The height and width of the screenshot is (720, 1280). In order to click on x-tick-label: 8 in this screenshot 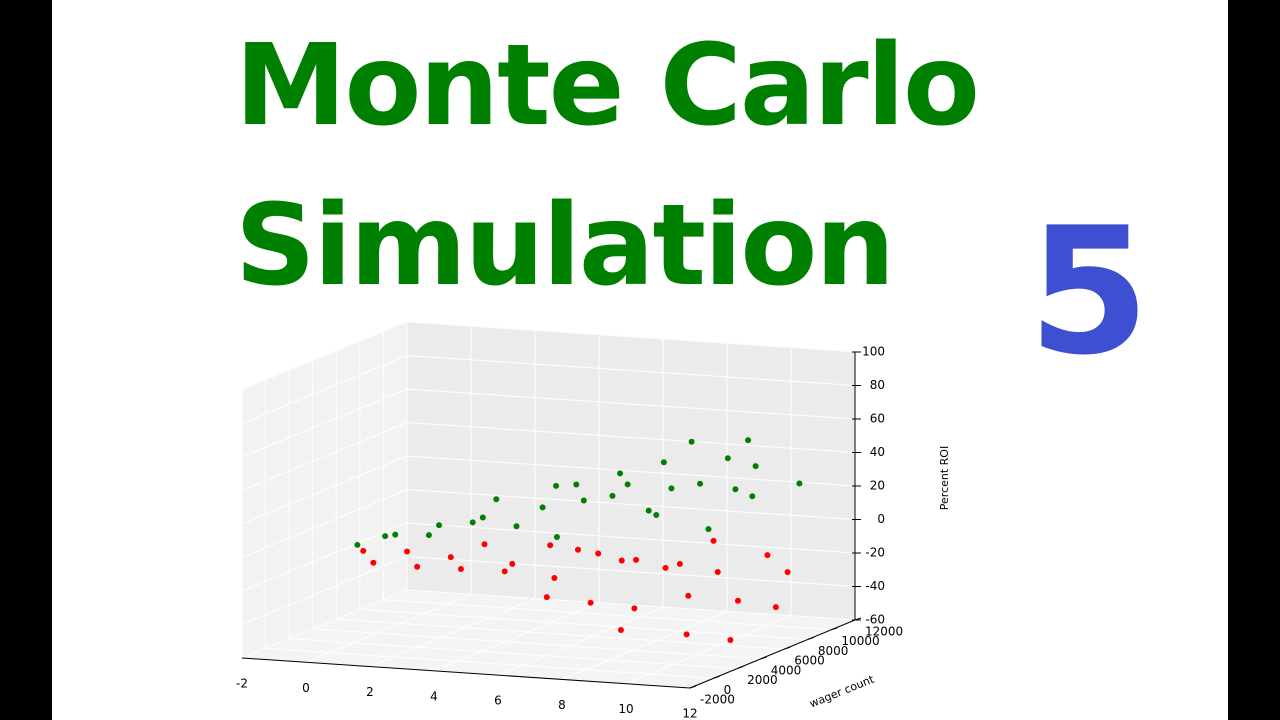, I will do `click(562, 705)`.